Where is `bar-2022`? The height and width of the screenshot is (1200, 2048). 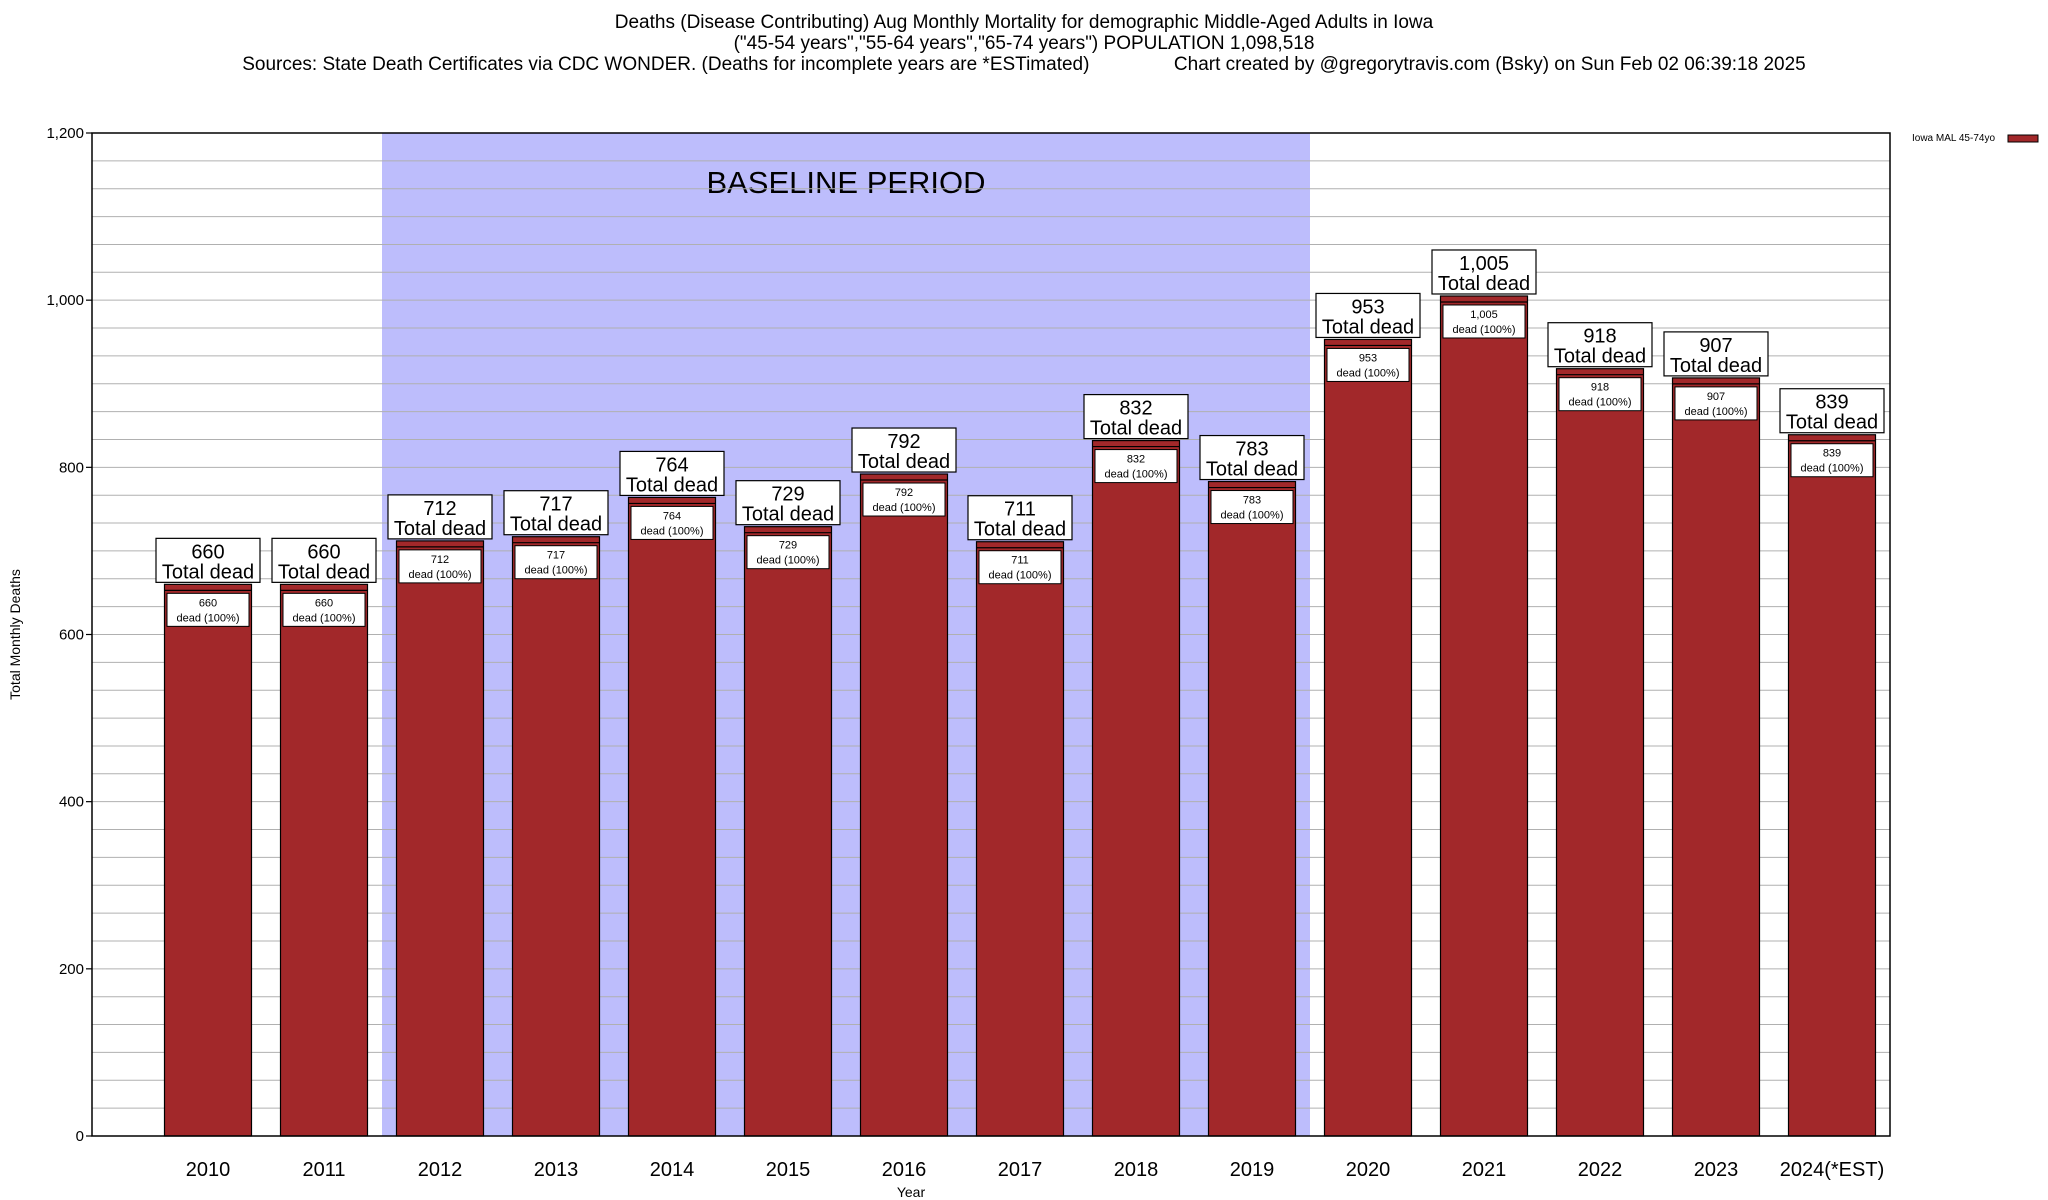 bar-2022 is located at coordinates (1600, 752).